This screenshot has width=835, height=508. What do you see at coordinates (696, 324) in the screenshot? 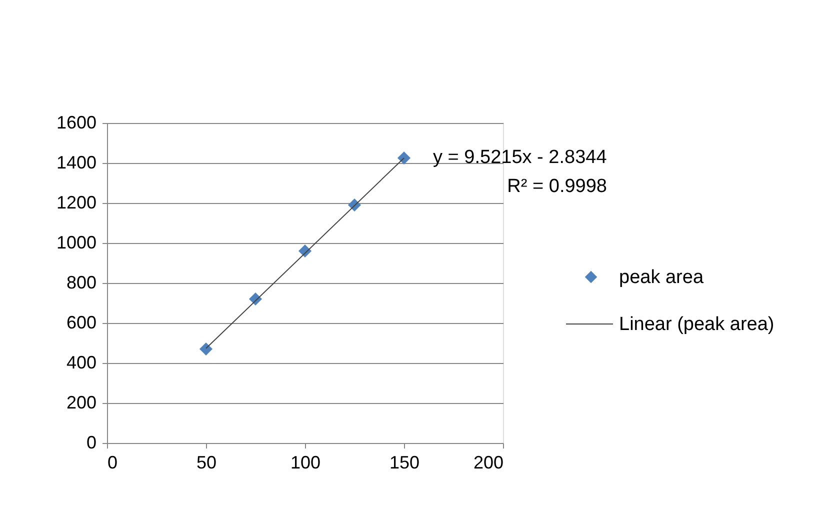
I see `legend-label: Linear (peak area)` at bounding box center [696, 324].